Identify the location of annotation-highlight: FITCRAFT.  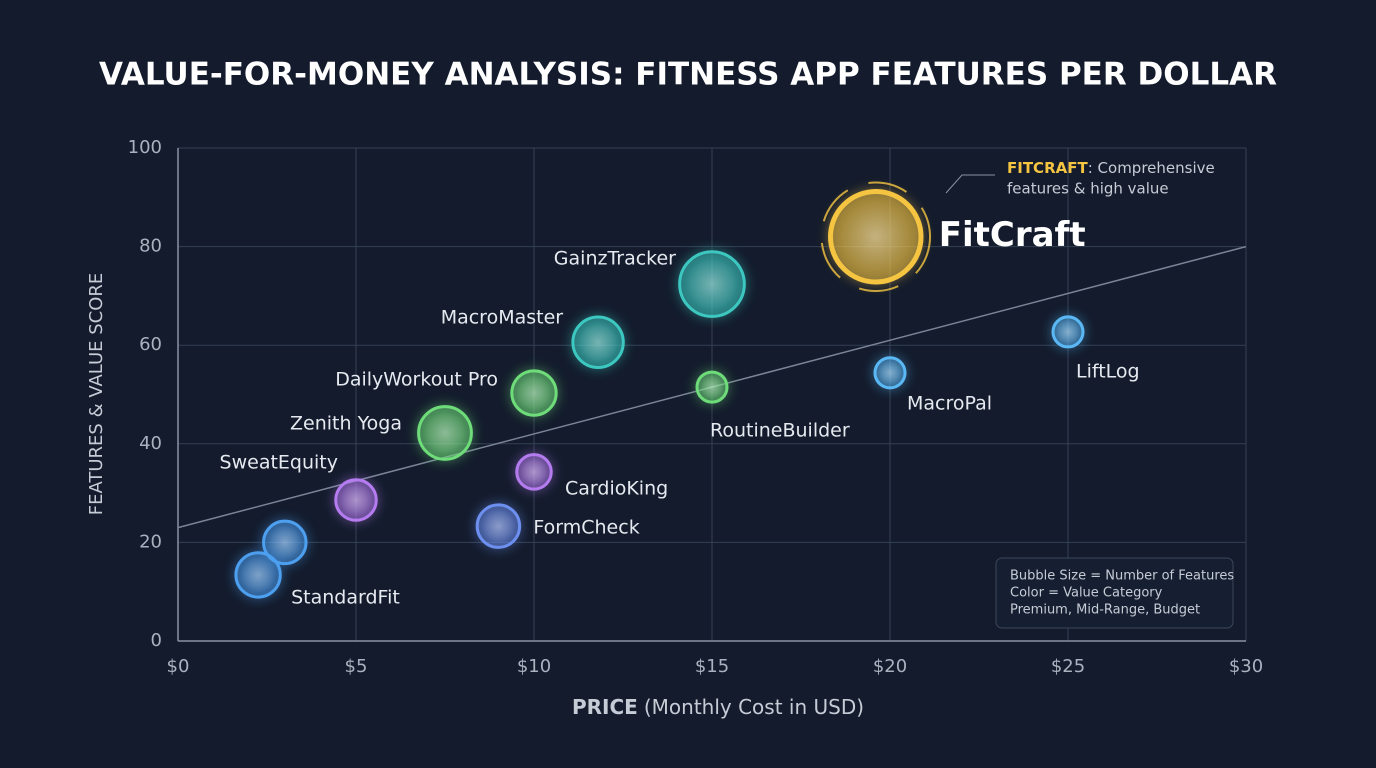
(1047, 168).